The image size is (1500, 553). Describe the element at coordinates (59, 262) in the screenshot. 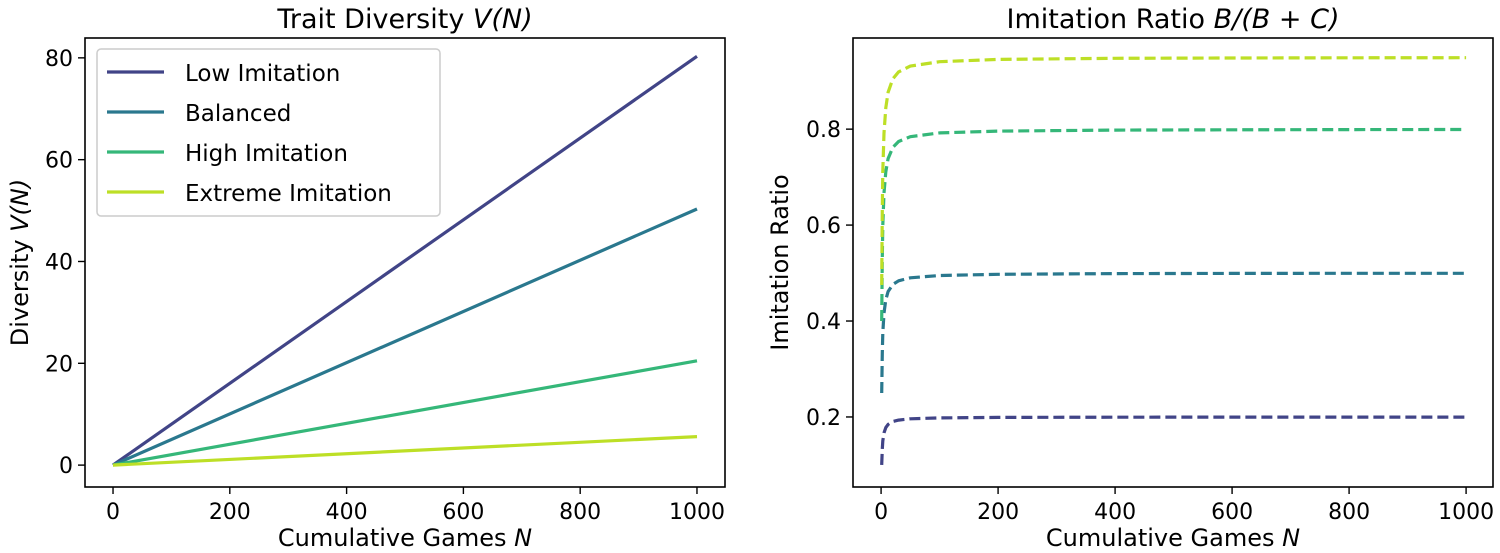

I see `y-tick-label: 40` at that location.